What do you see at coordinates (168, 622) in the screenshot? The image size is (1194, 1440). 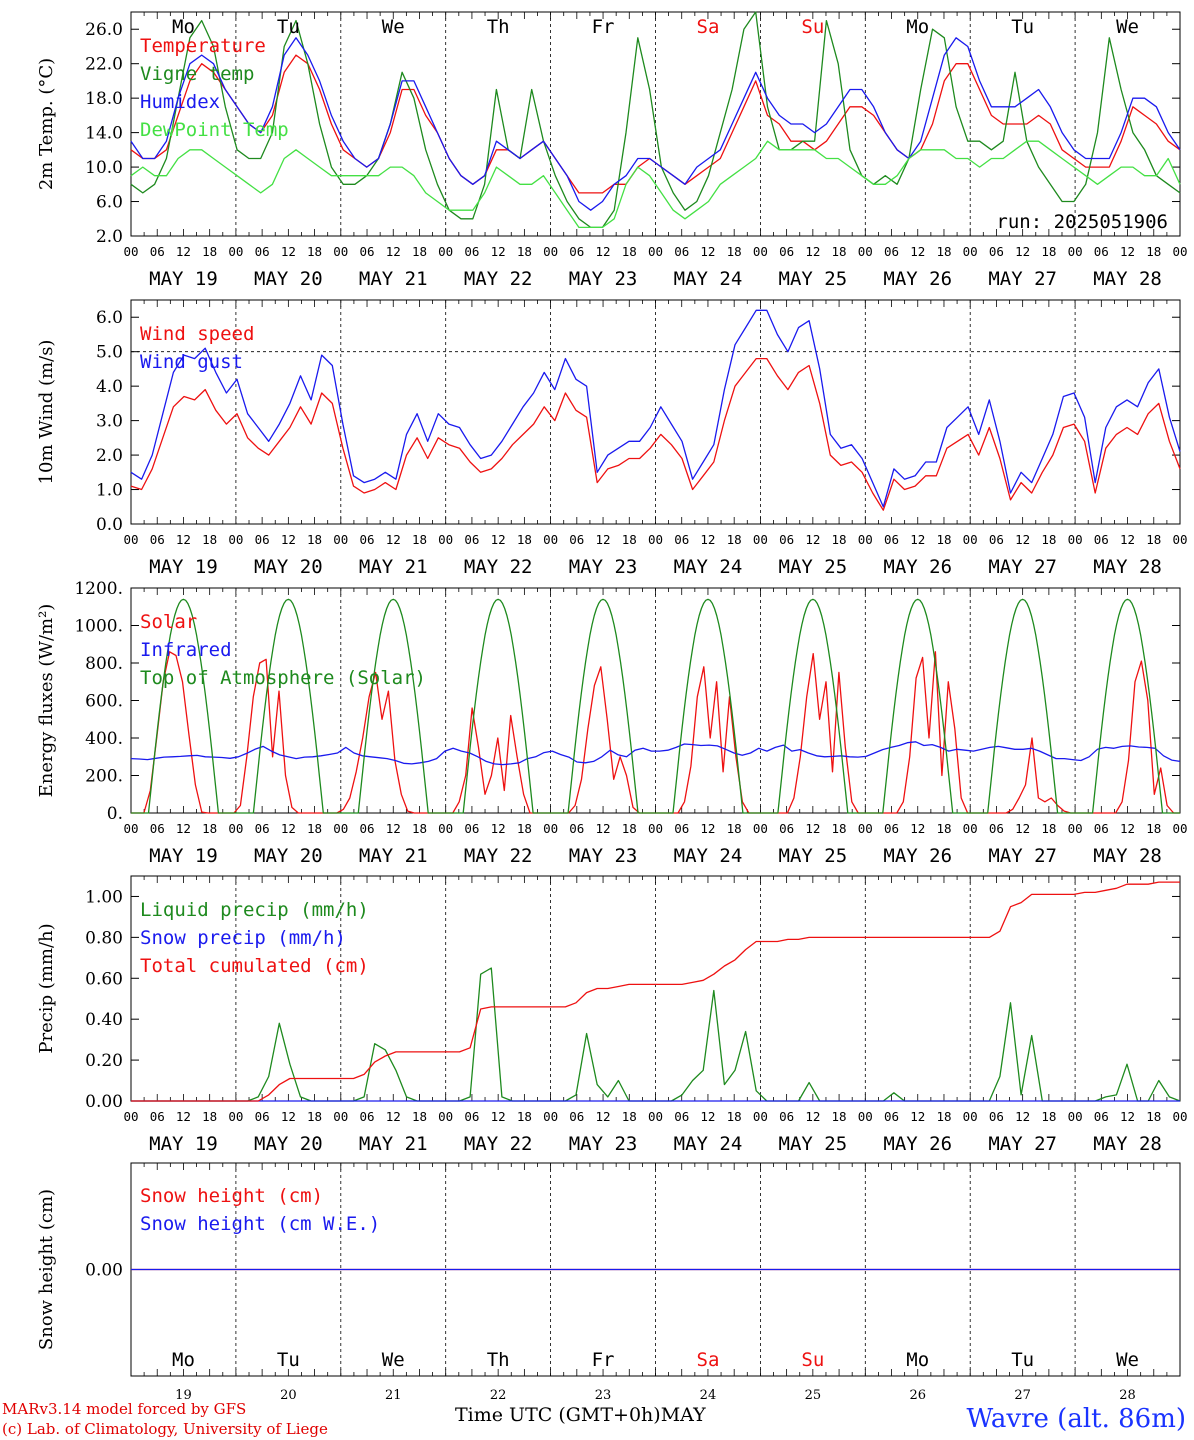 I see `legend-entry: Solar` at bounding box center [168, 622].